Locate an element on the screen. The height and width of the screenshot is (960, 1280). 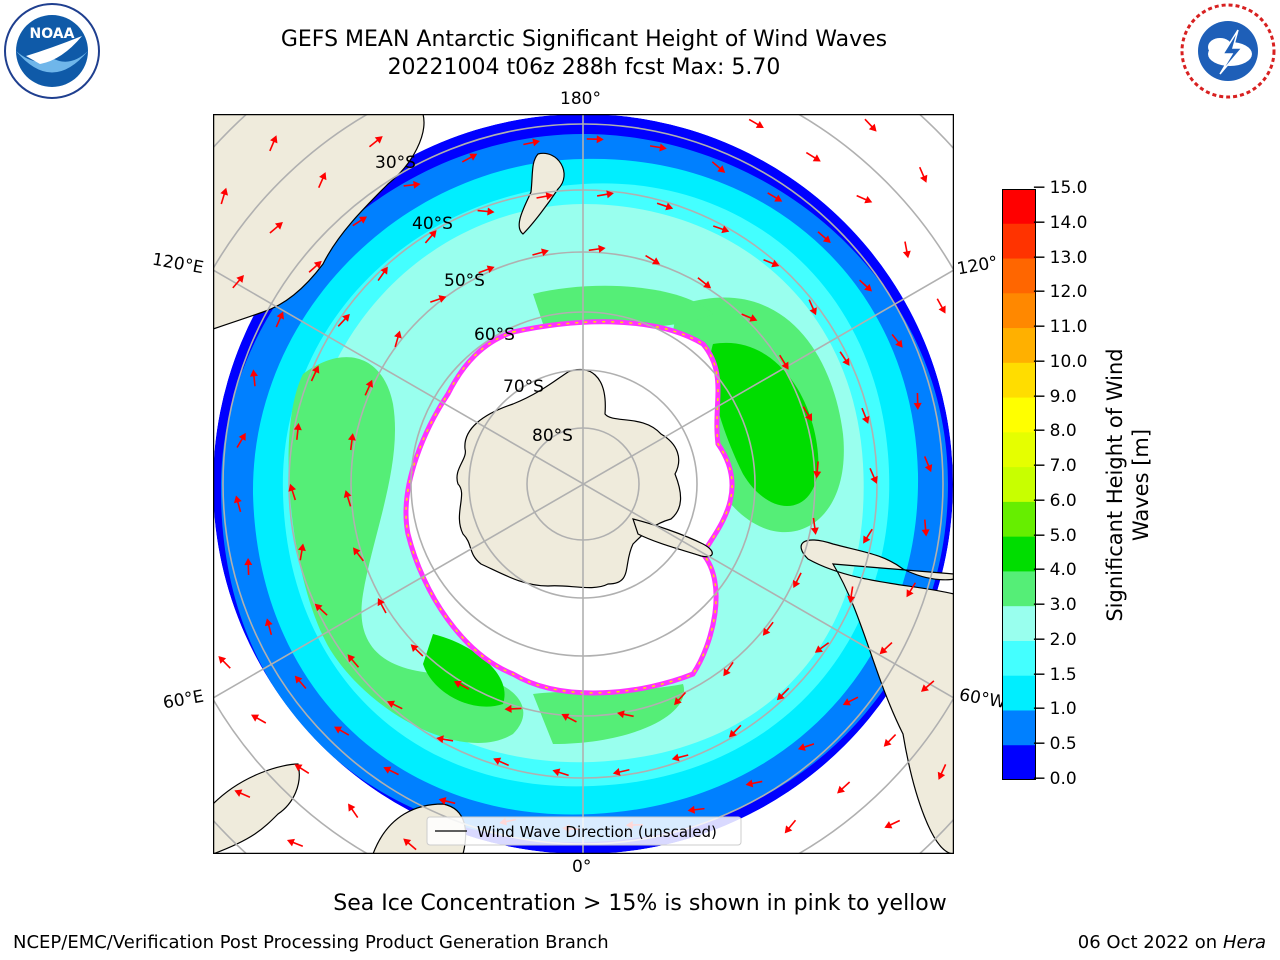
wind-wave-legend: Wind Wave Direction (unscaled) is located at coordinates (584, 831).